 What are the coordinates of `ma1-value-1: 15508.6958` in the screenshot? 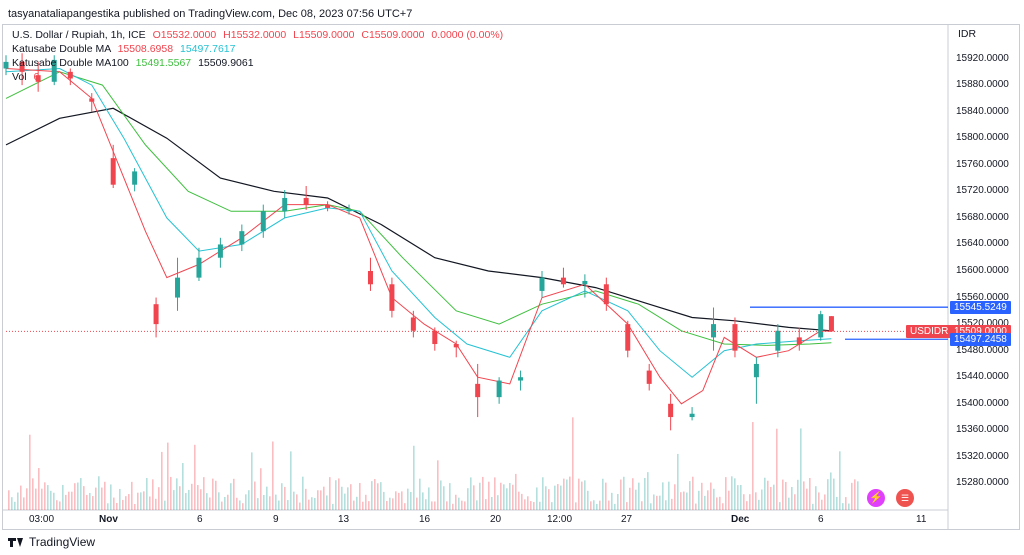 It's located at (145, 49).